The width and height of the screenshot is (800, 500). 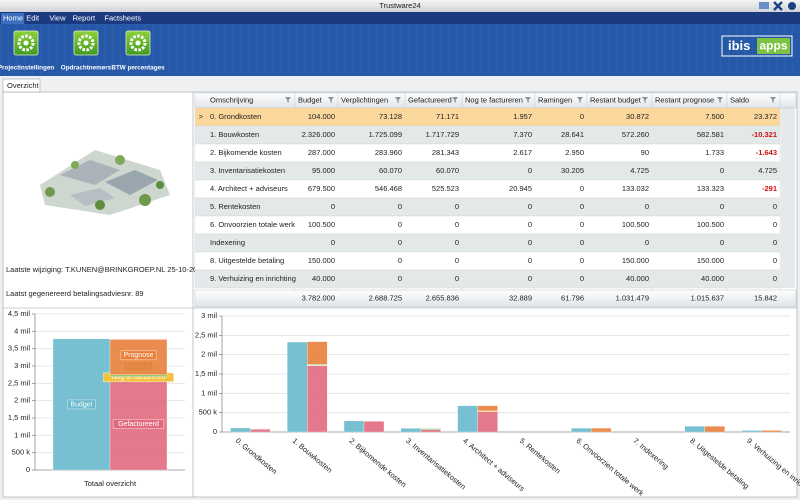 What do you see at coordinates (757, 46) in the screenshot?
I see `logo-frame` at bounding box center [757, 46].